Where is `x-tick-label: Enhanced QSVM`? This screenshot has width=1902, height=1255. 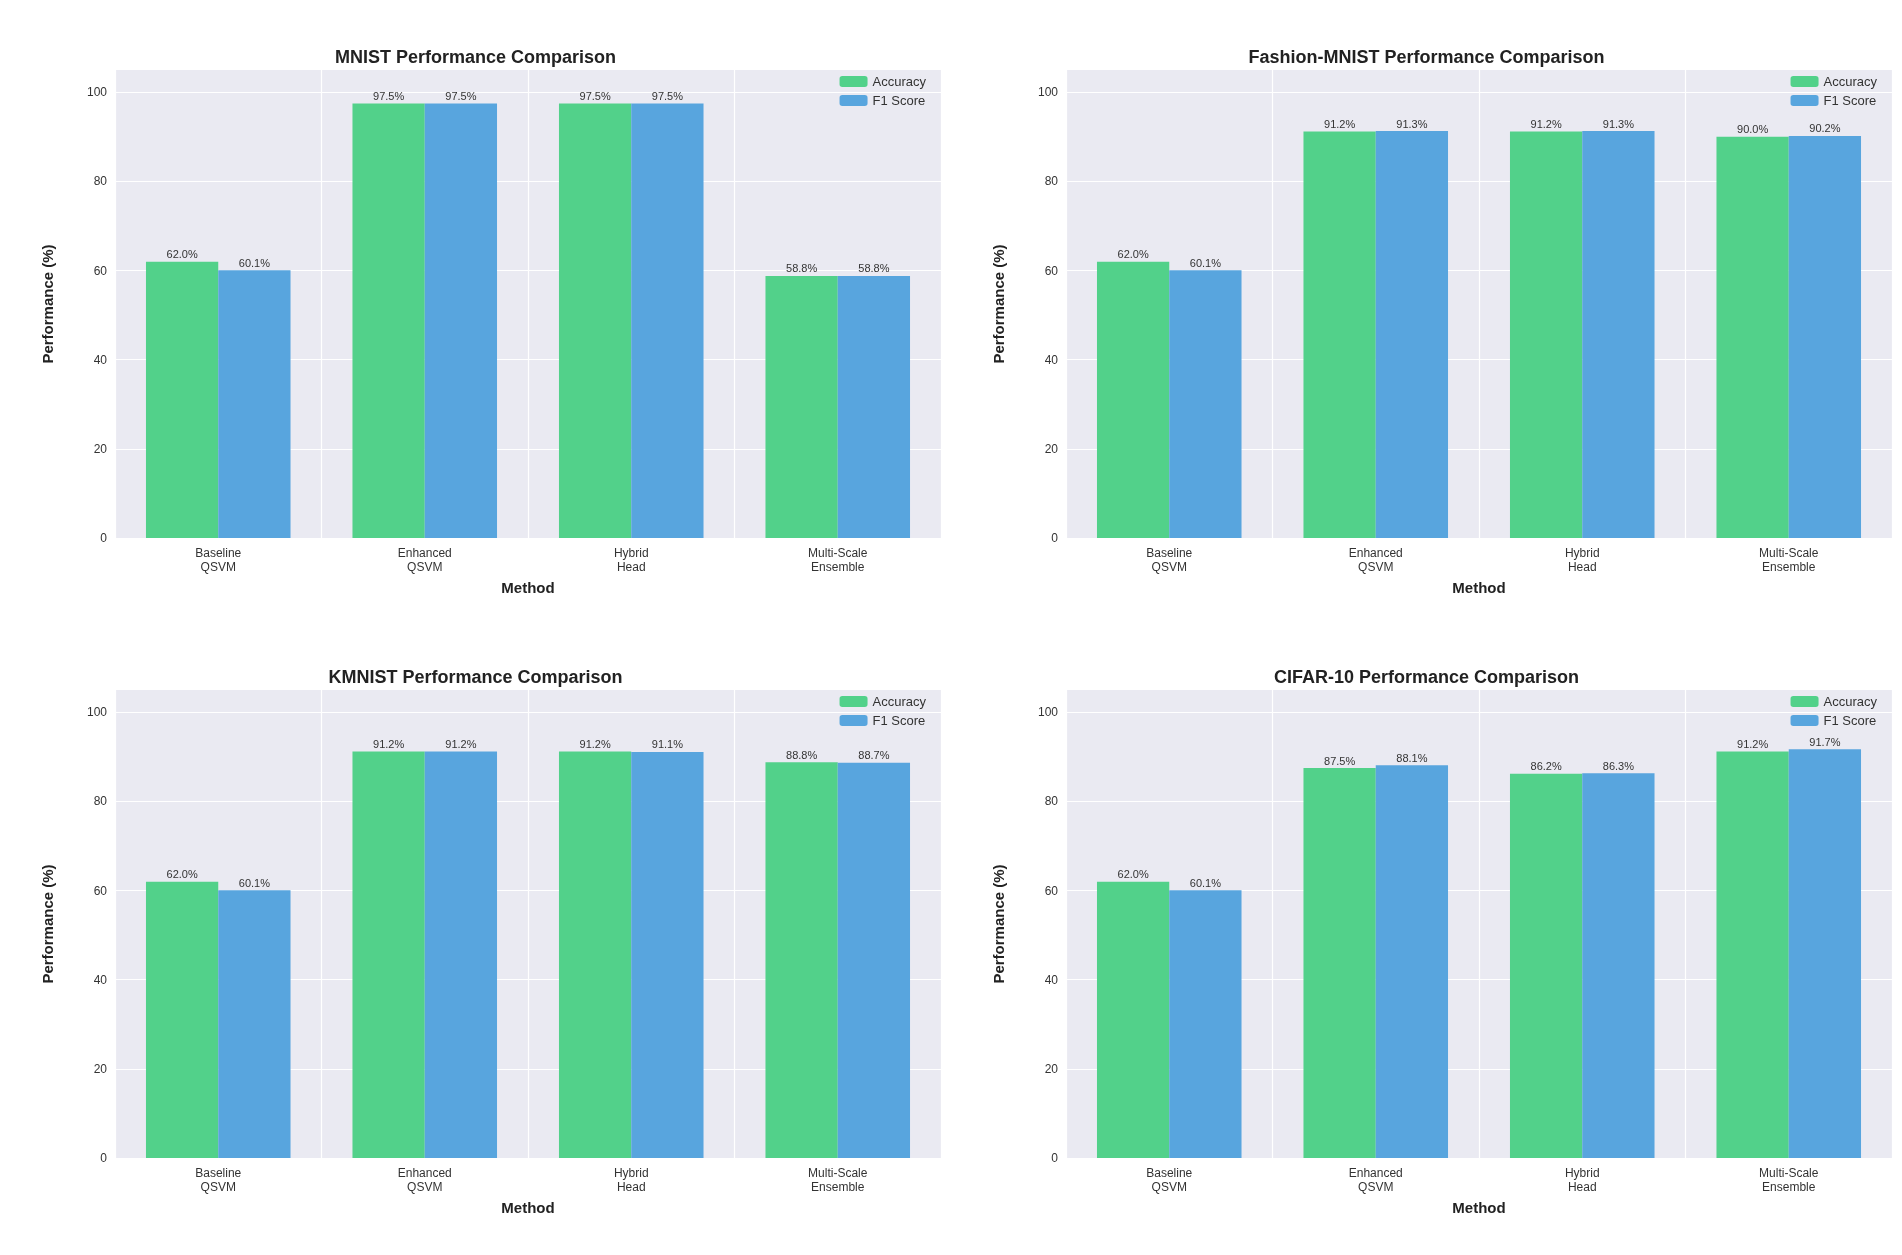 x-tick-label: Enhanced QSVM is located at coordinates (1375, 560).